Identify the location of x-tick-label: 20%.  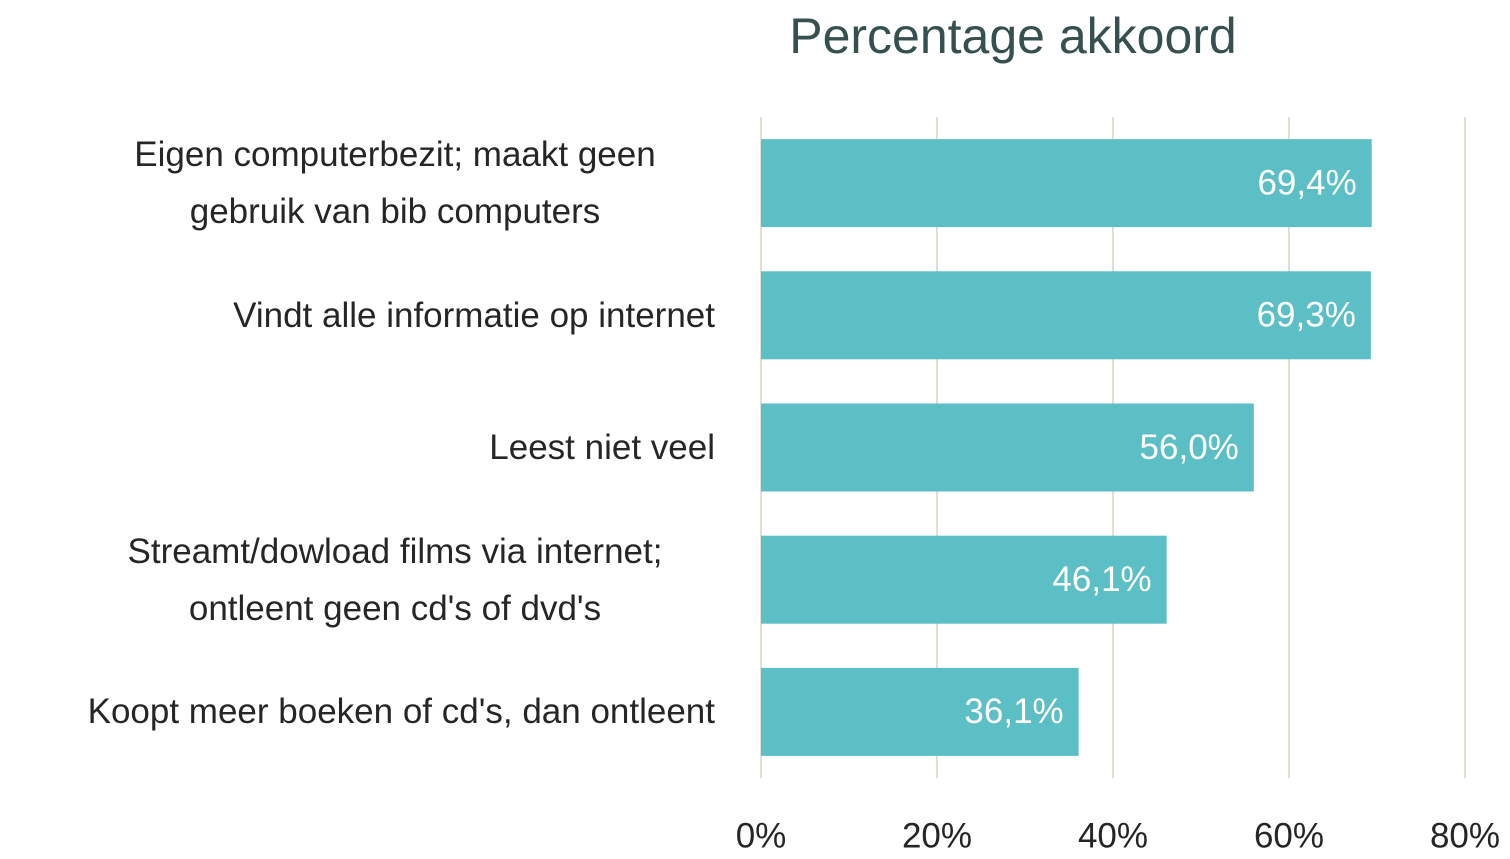
(937, 835).